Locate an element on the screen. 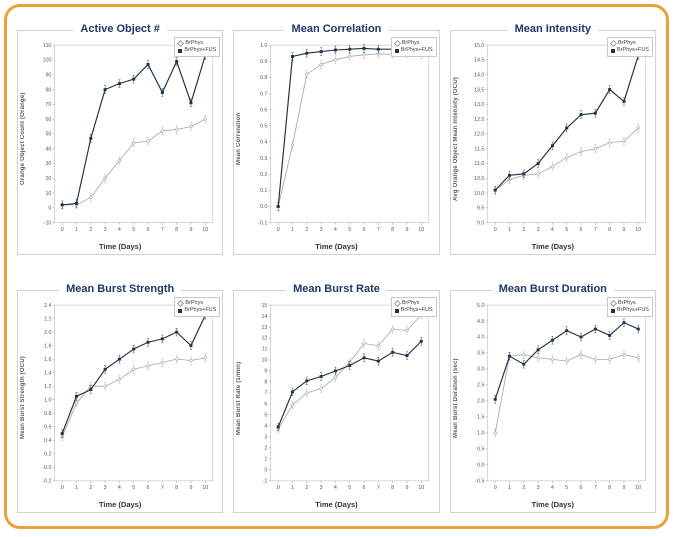 The height and width of the screenshot is (537, 673). svg-text: 1.0 is located at coordinates (264, 46).